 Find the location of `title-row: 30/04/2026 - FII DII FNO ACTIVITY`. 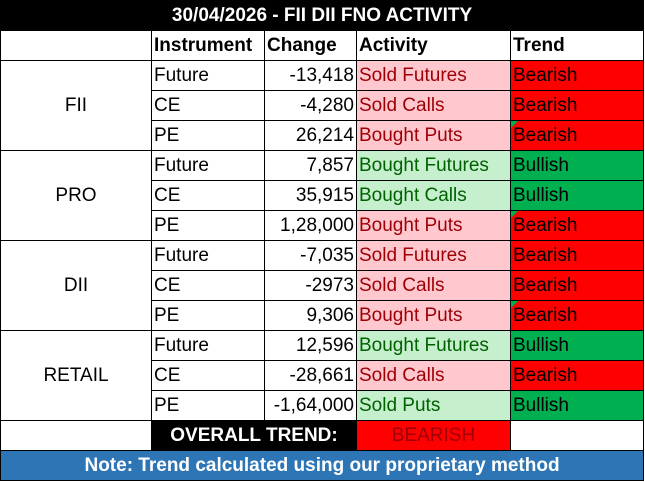

title-row: 30/04/2026 - FII DII FNO ACTIVITY is located at coordinates (322, 15).